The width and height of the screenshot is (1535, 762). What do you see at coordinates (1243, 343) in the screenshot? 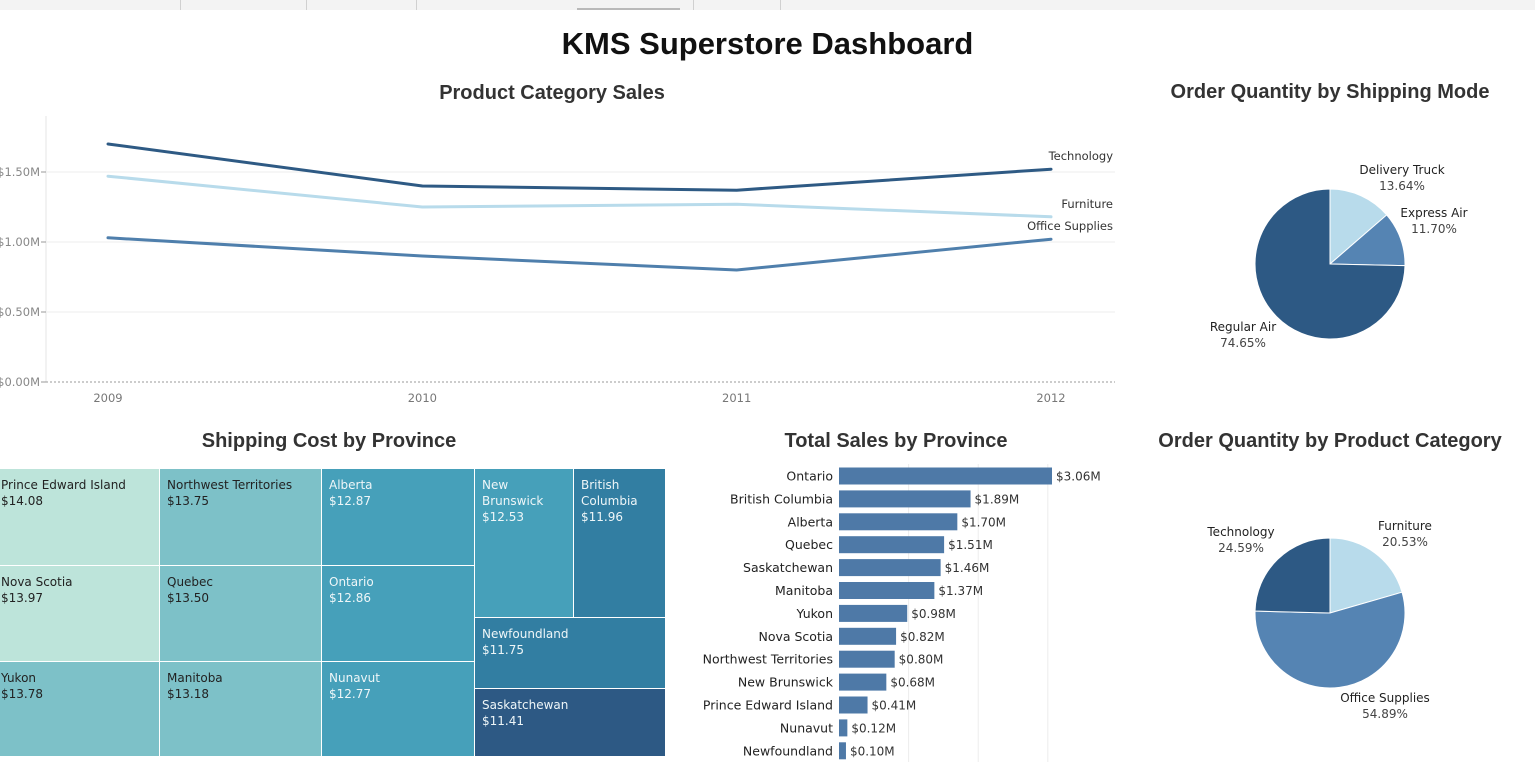
I see `slice-percent-regular-air: 74.65%` at bounding box center [1243, 343].